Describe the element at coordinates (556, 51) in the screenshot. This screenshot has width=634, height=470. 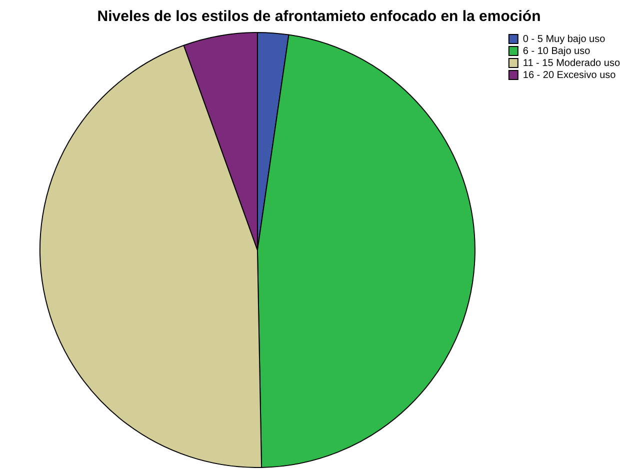
I see `legend-label: 6 - 10 Bajo uso` at that location.